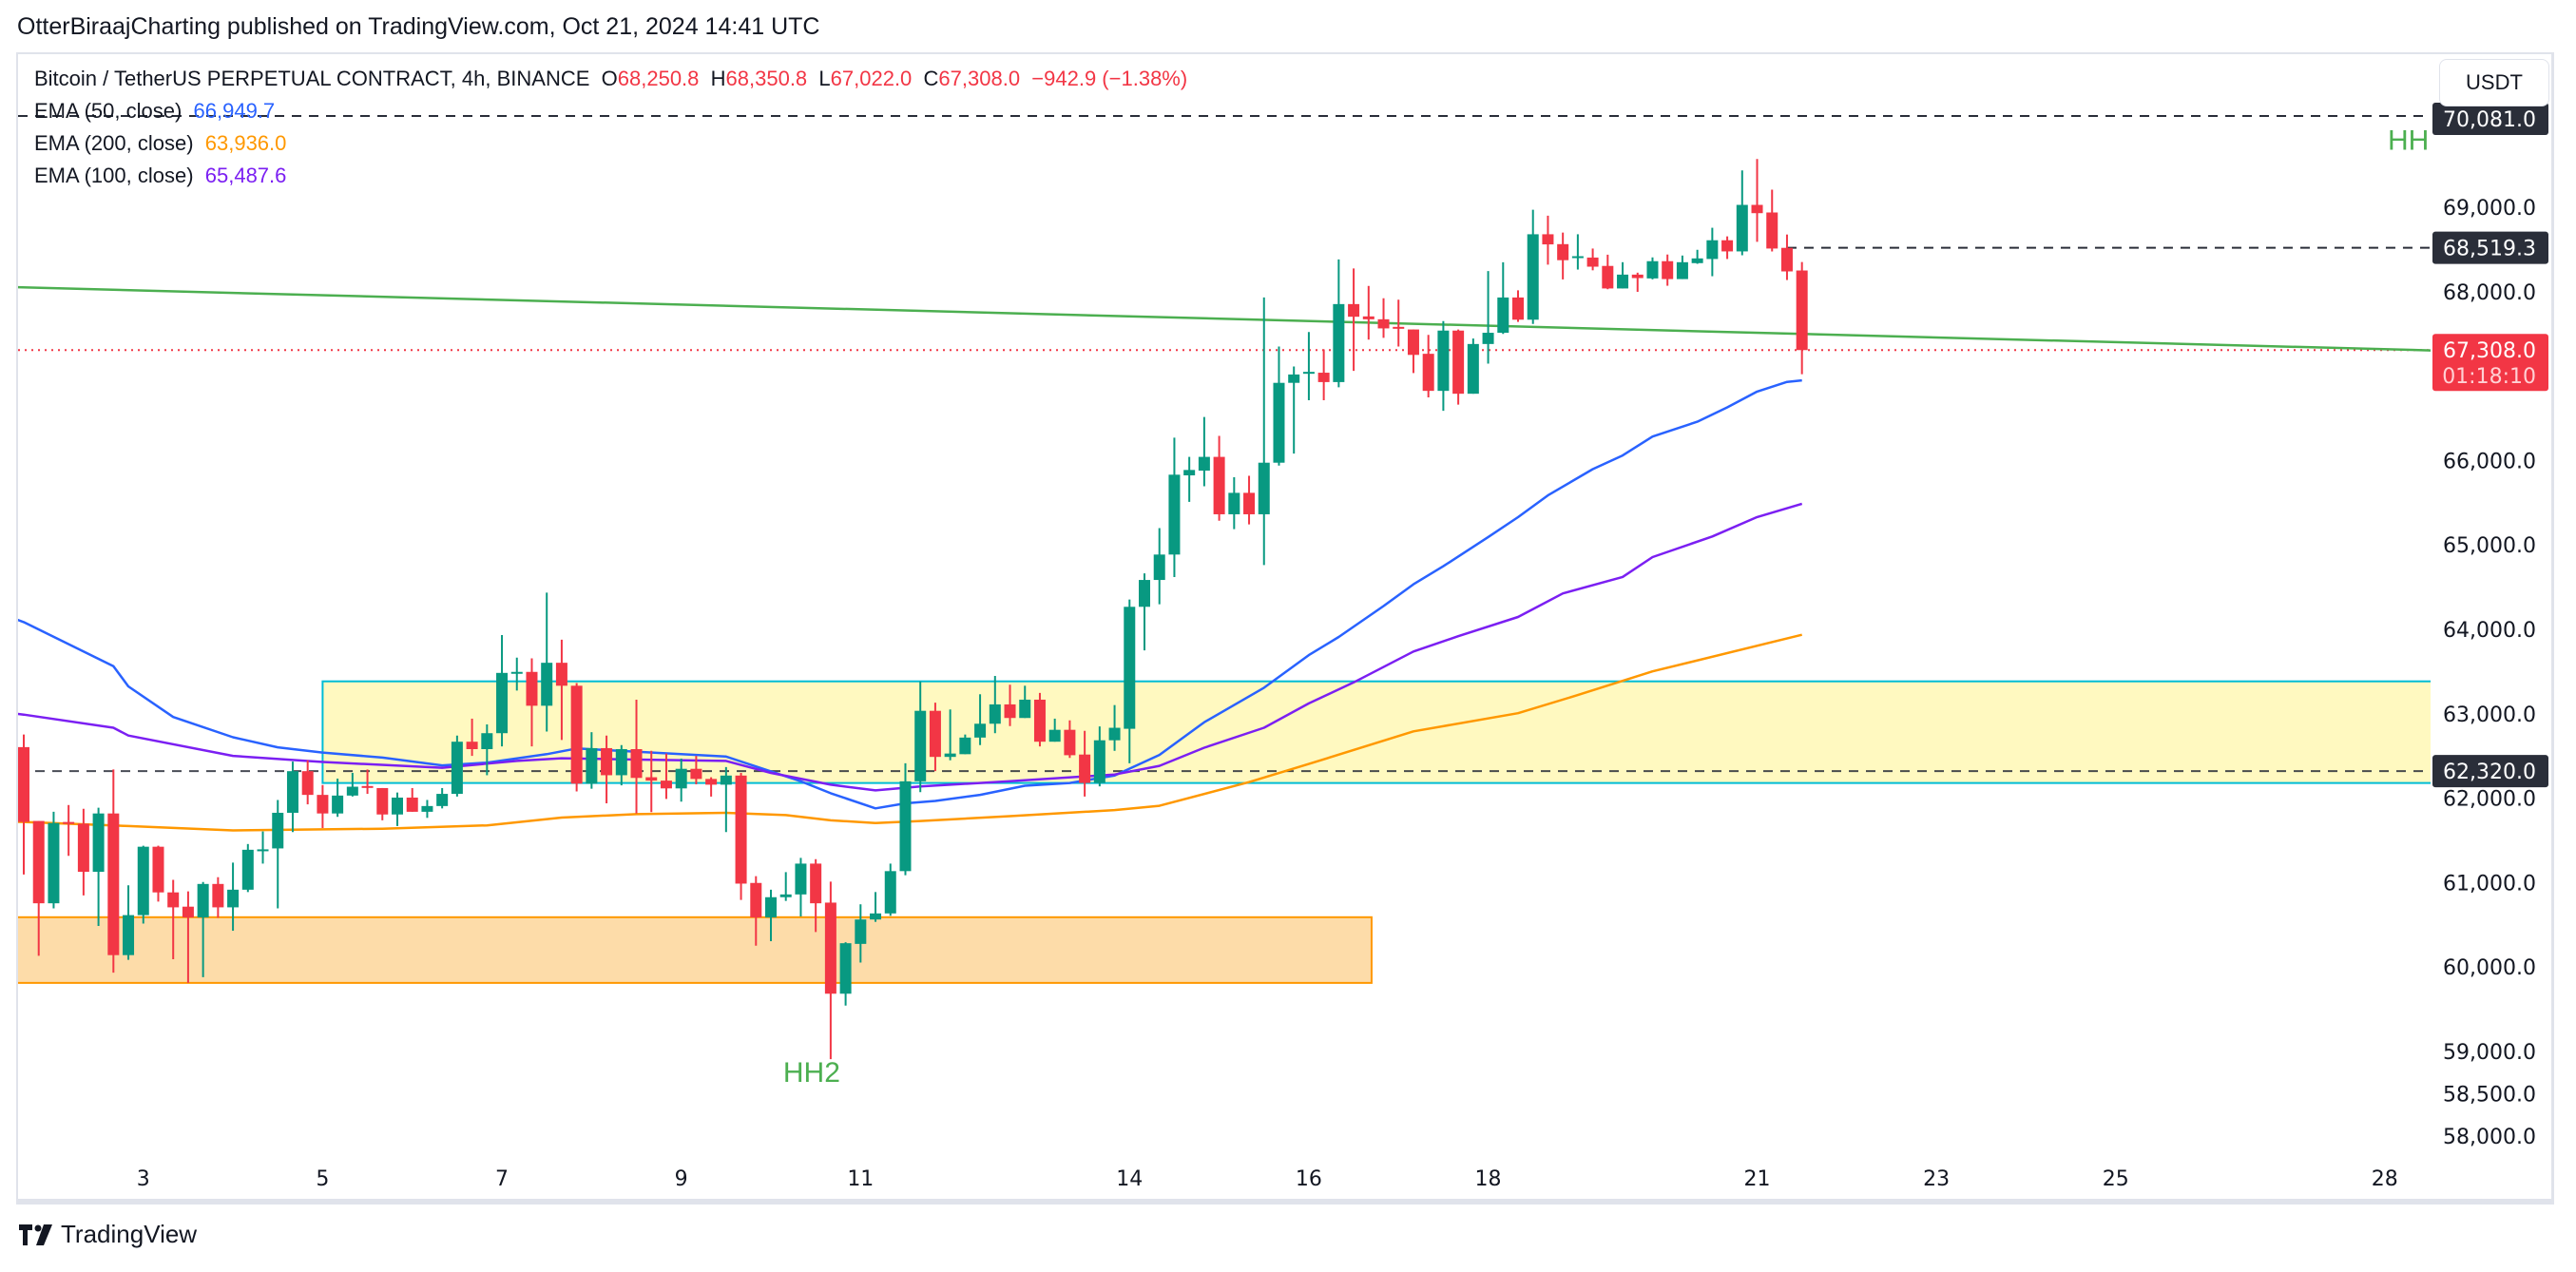 This screenshot has width=2576, height=1272. I want to click on trendline, so click(1226, 318).